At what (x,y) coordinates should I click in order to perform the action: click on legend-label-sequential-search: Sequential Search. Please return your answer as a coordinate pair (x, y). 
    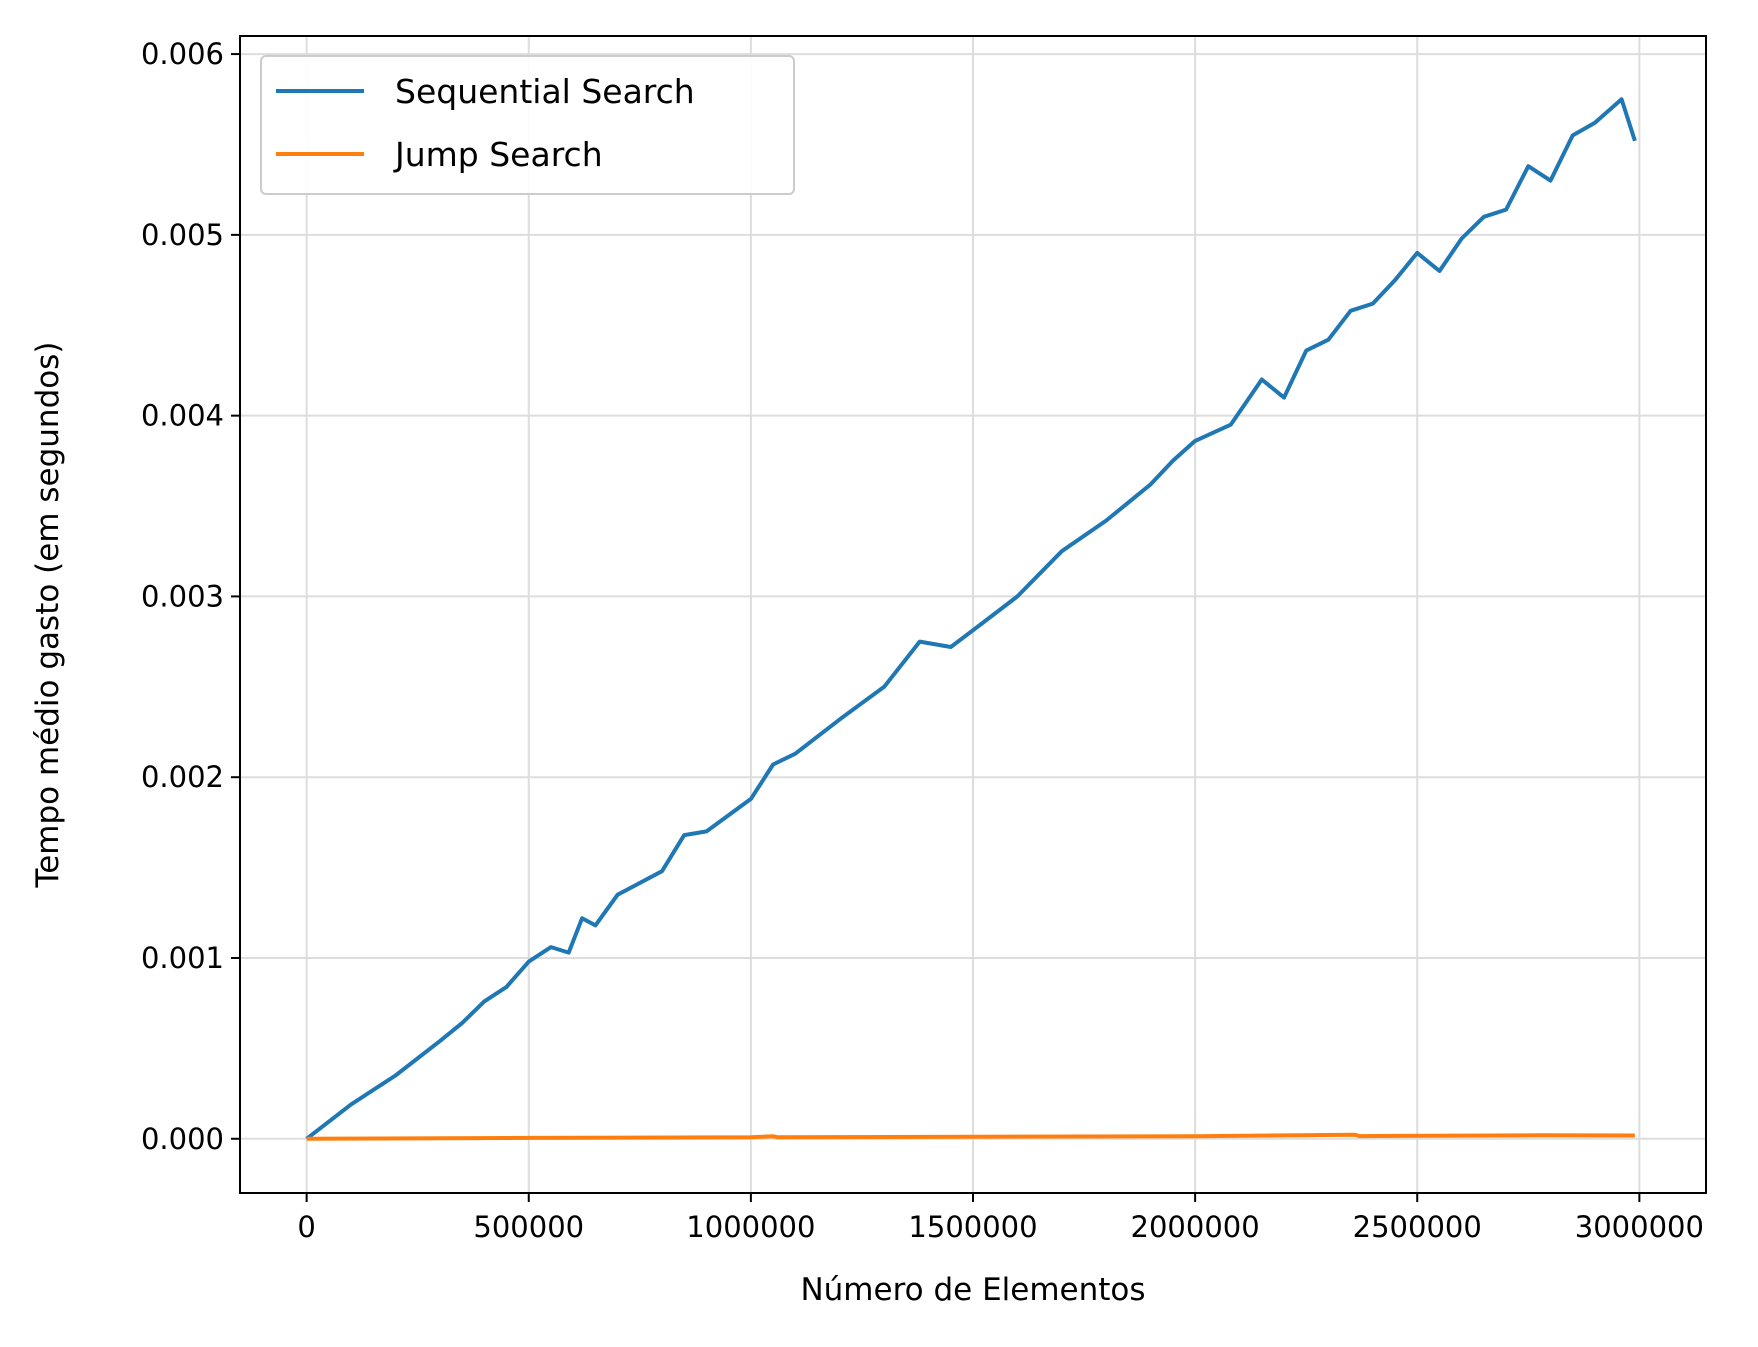
    Looking at the image, I should click on (545, 91).